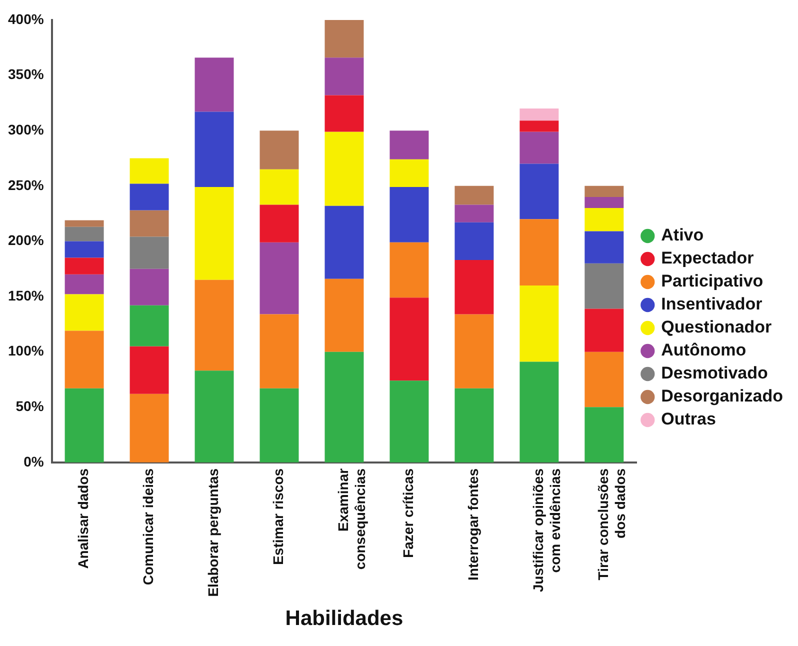 This screenshot has width=798, height=646. What do you see at coordinates (278, 516) in the screenshot?
I see `x-tick-label: Estimar riscos` at bounding box center [278, 516].